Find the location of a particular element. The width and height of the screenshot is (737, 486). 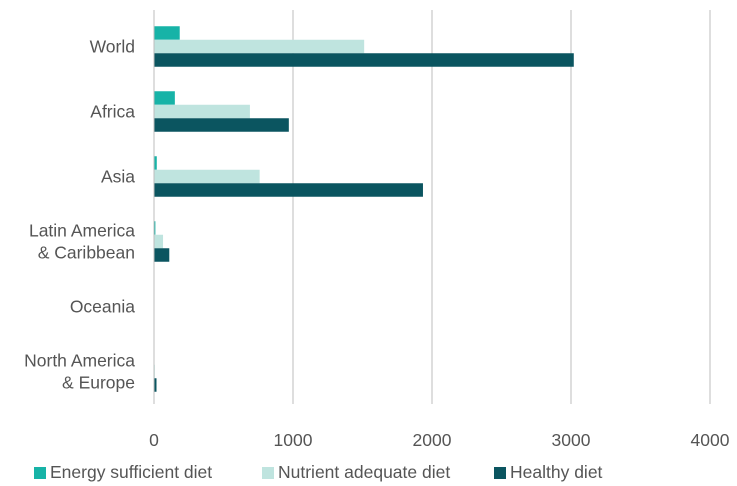

legend-swatch-energy is located at coordinates (40, 472).